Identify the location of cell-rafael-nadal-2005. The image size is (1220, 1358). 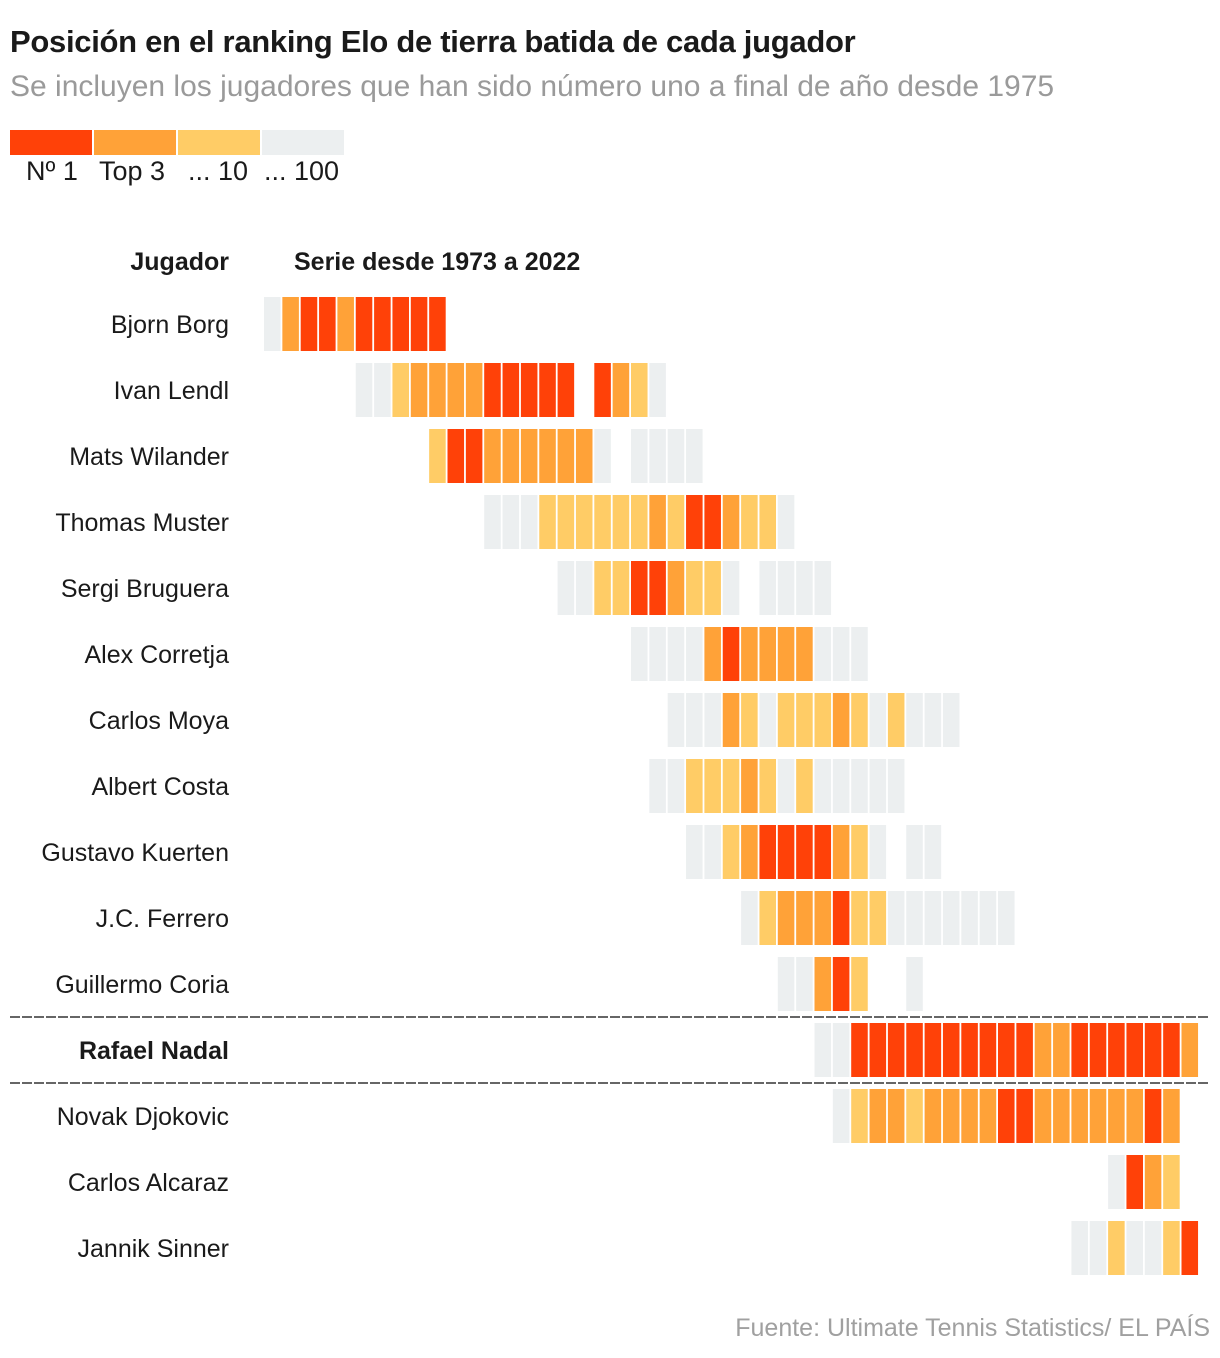
(859, 1050).